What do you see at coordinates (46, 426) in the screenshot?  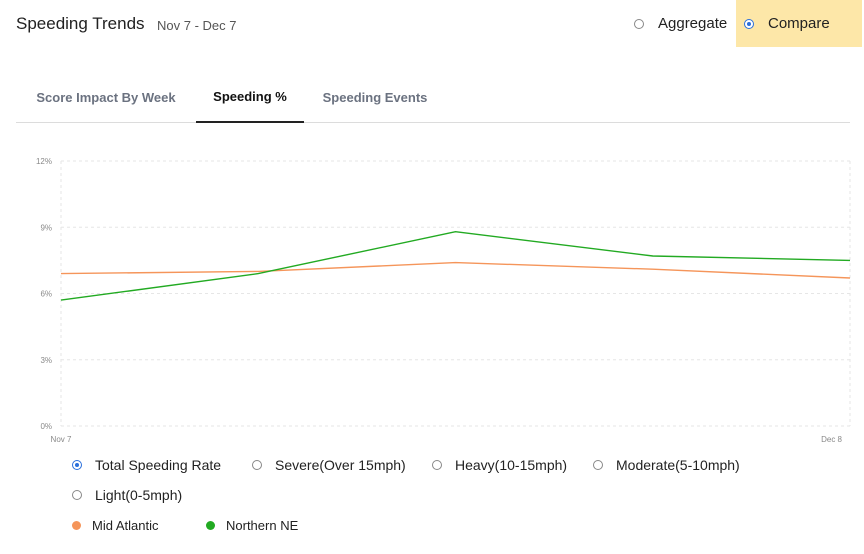 I see `y-tick-label: 0%` at bounding box center [46, 426].